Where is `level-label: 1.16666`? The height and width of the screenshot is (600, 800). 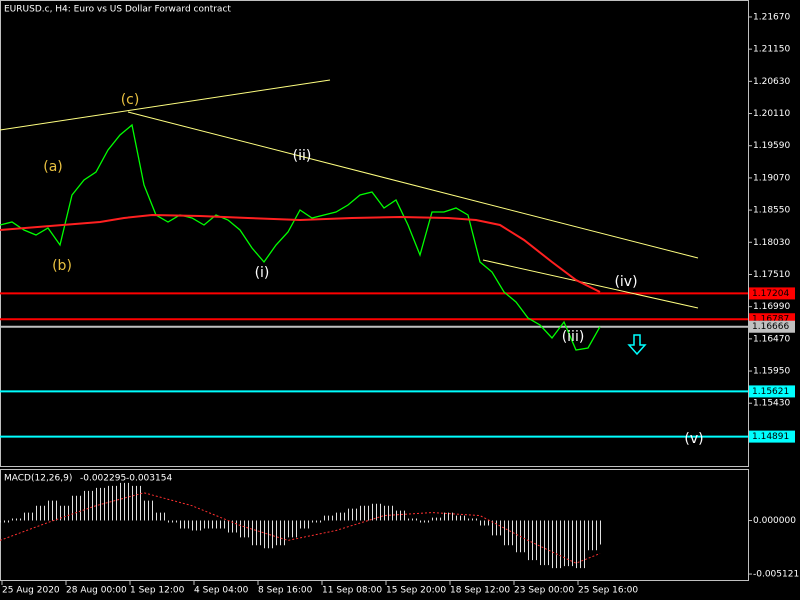 level-label: 1.16666 is located at coordinates (770, 327).